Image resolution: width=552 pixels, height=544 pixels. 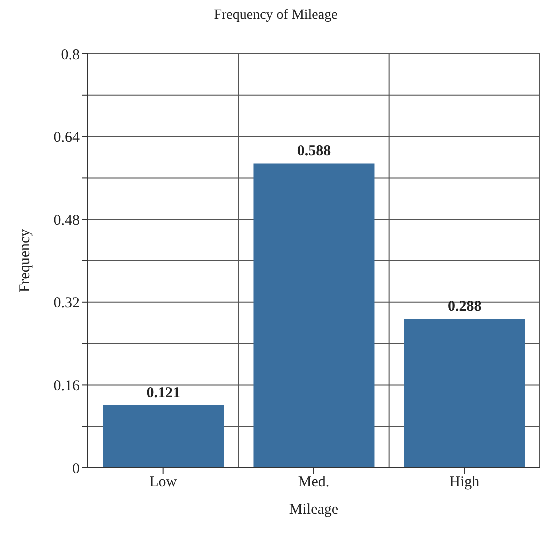 What do you see at coordinates (314, 510) in the screenshot?
I see `x-axis-title: Mileage` at bounding box center [314, 510].